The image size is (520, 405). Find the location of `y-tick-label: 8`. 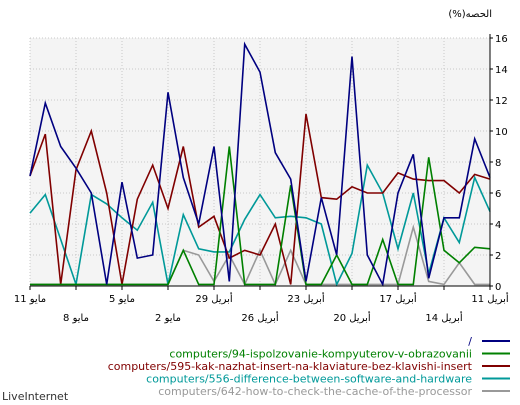

y-tick-label: 8 is located at coordinates (498, 163).